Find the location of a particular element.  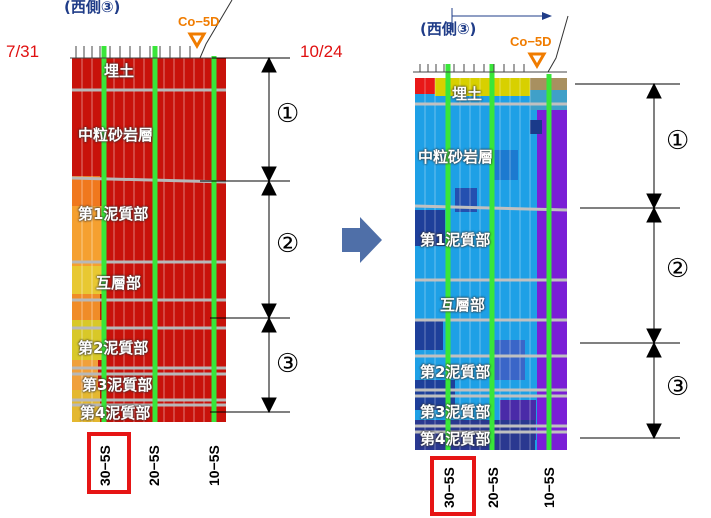

progress-arrow is located at coordinates (362, 240).